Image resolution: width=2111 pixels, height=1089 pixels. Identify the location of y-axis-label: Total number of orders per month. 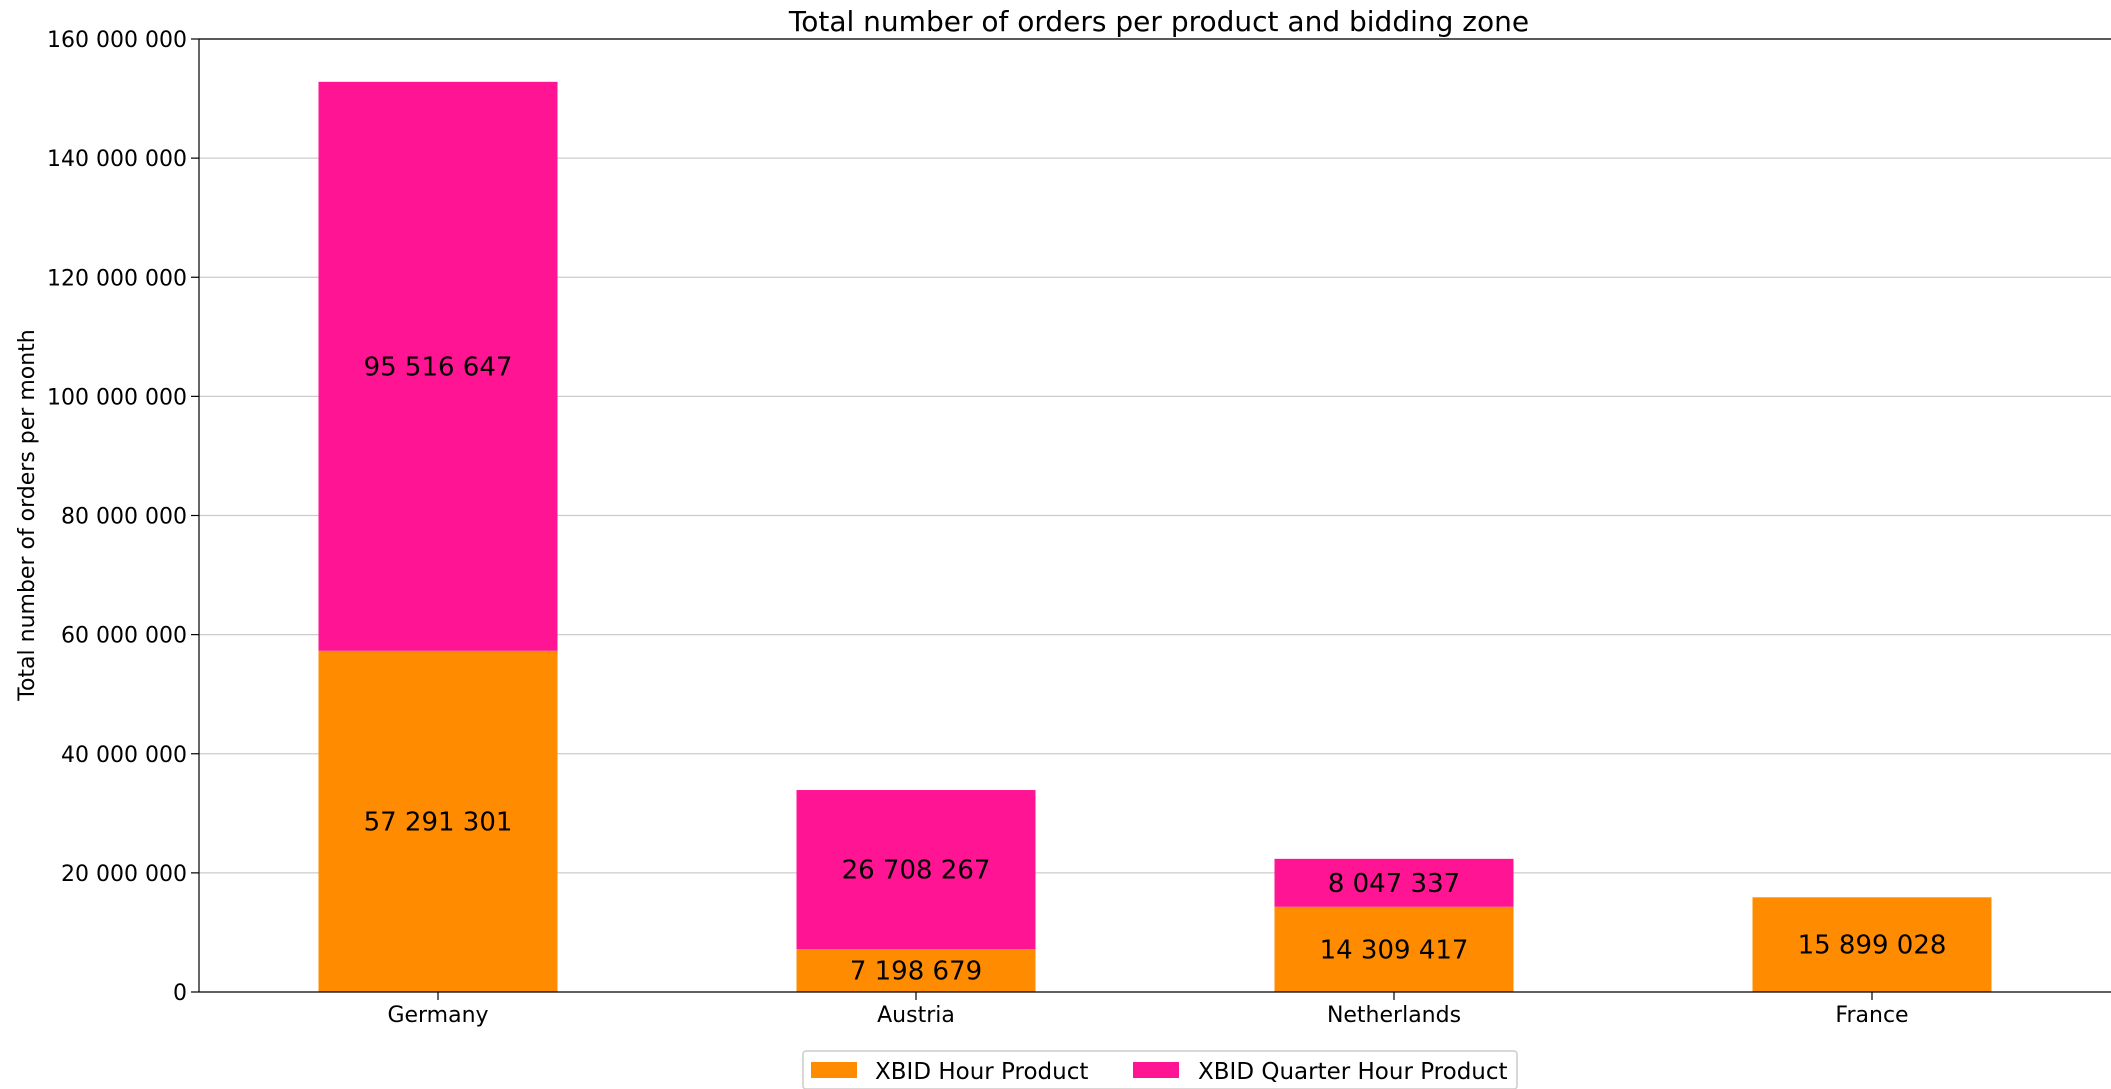
(27, 515).